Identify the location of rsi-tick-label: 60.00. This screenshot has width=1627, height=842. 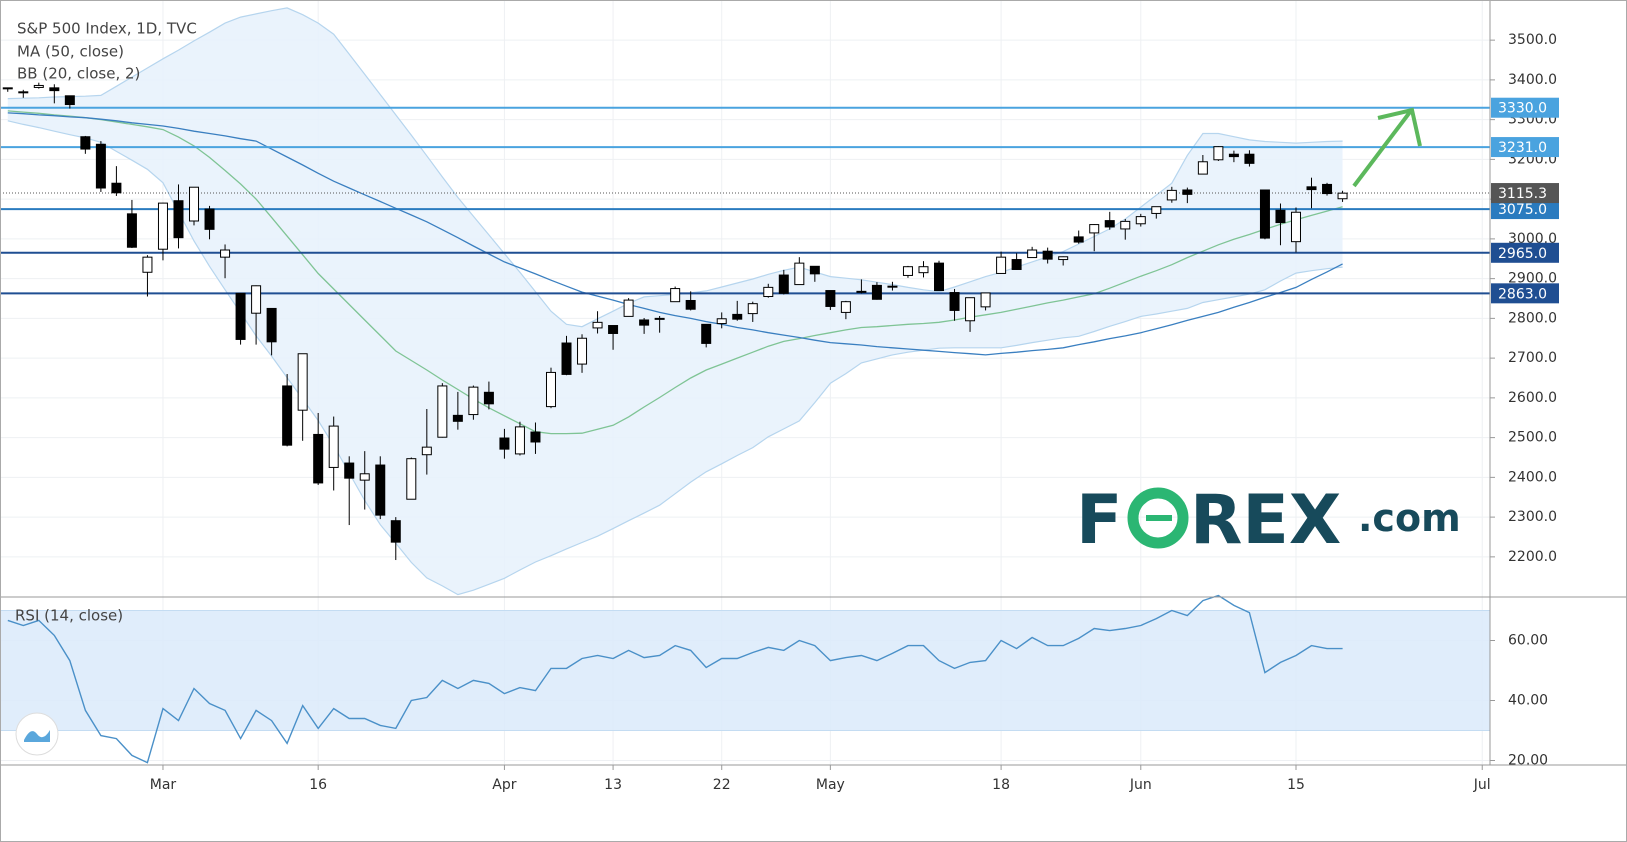
(1528, 641).